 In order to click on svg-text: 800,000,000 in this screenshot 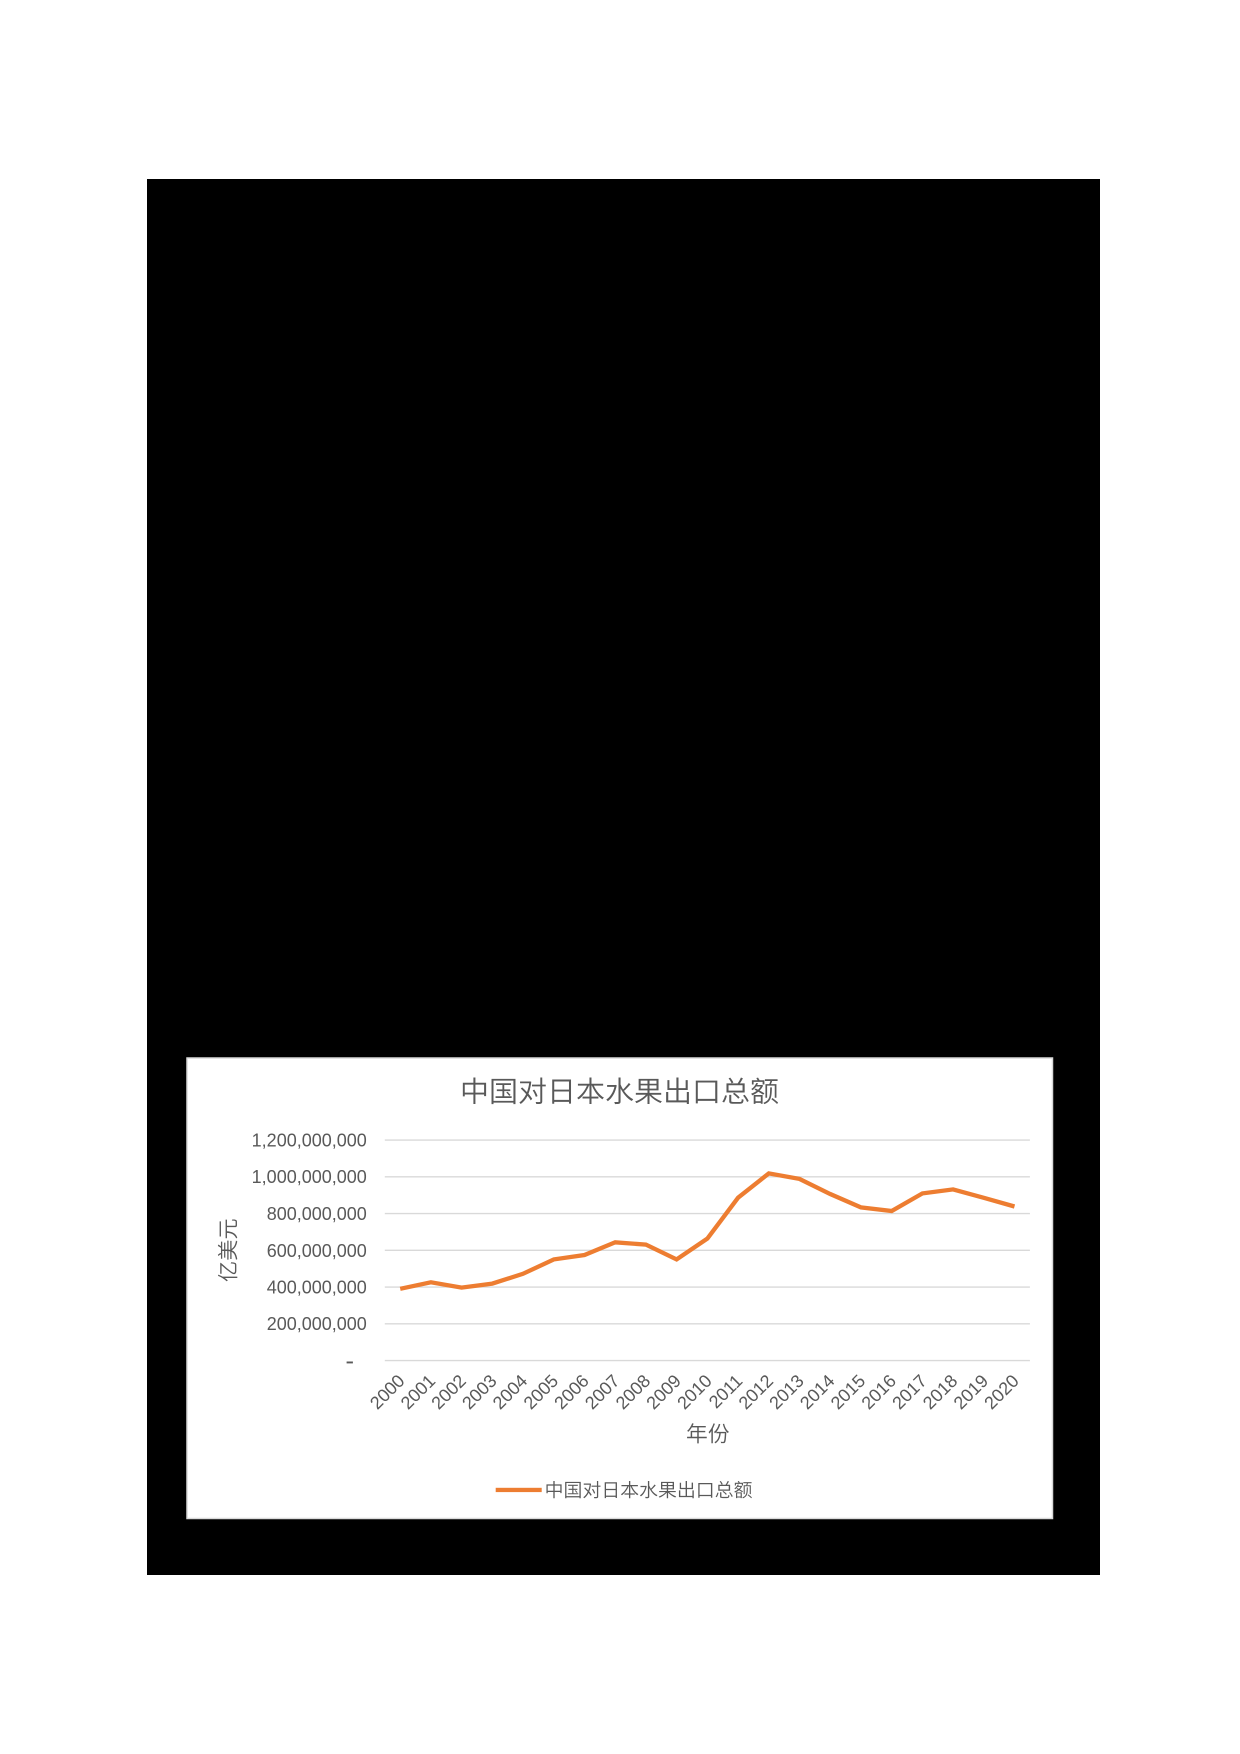, I will do `click(317, 1214)`.